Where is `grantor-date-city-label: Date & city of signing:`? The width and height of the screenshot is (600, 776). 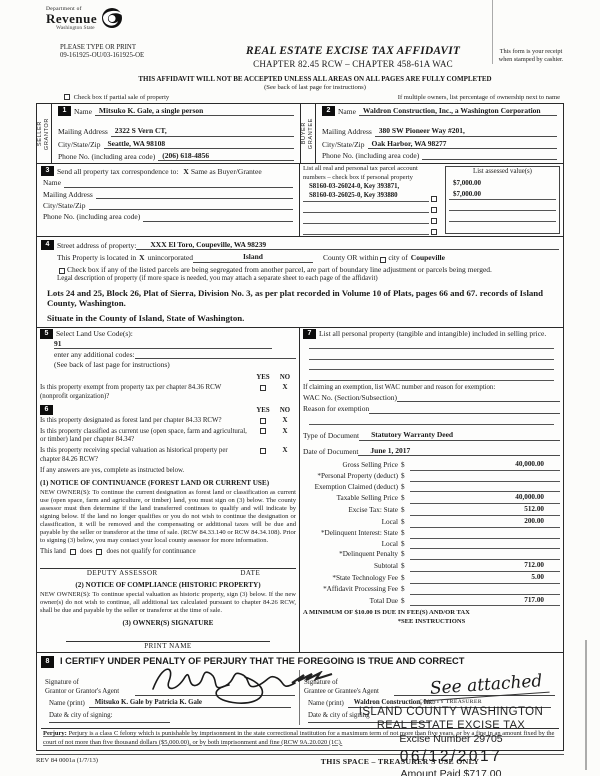 grantor-date-city-label: Date & city of signing: is located at coordinates (109, 718).